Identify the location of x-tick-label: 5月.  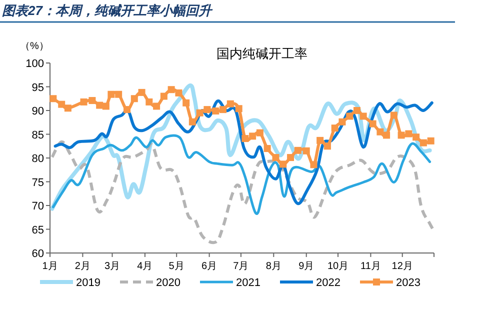
(176, 266).